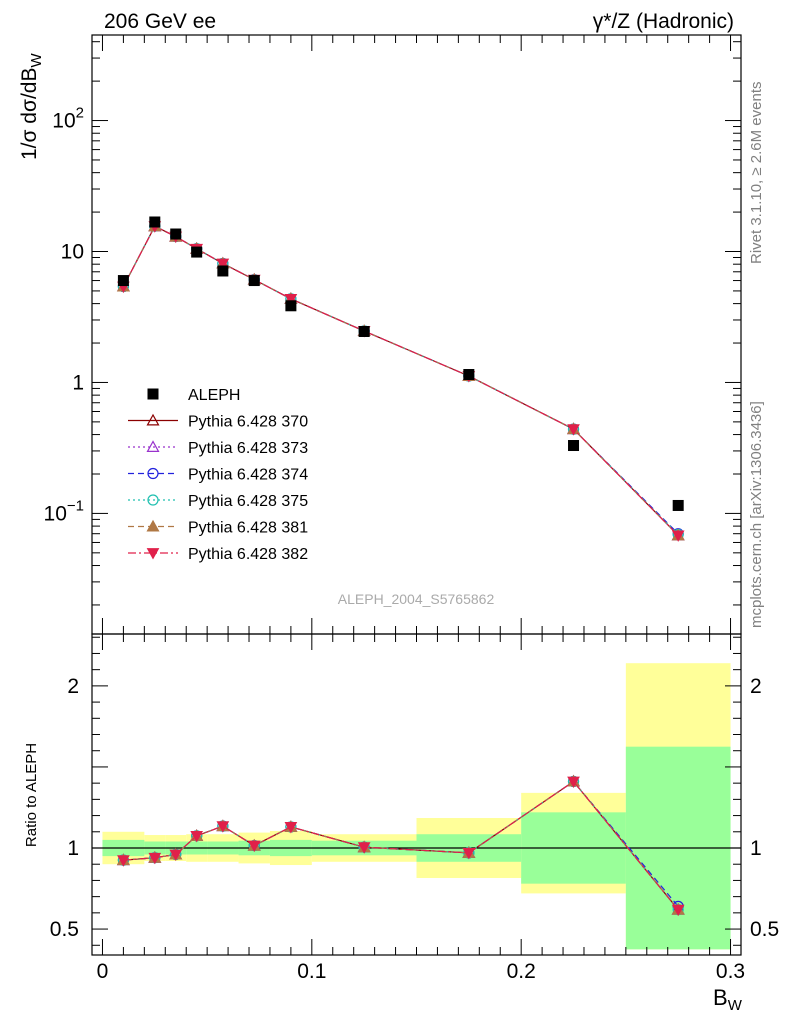 Image resolution: width=786 pixels, height=1024 pixels. I want to click on ratio-y-label: Ratio to ALEPH, so click(31, 795).